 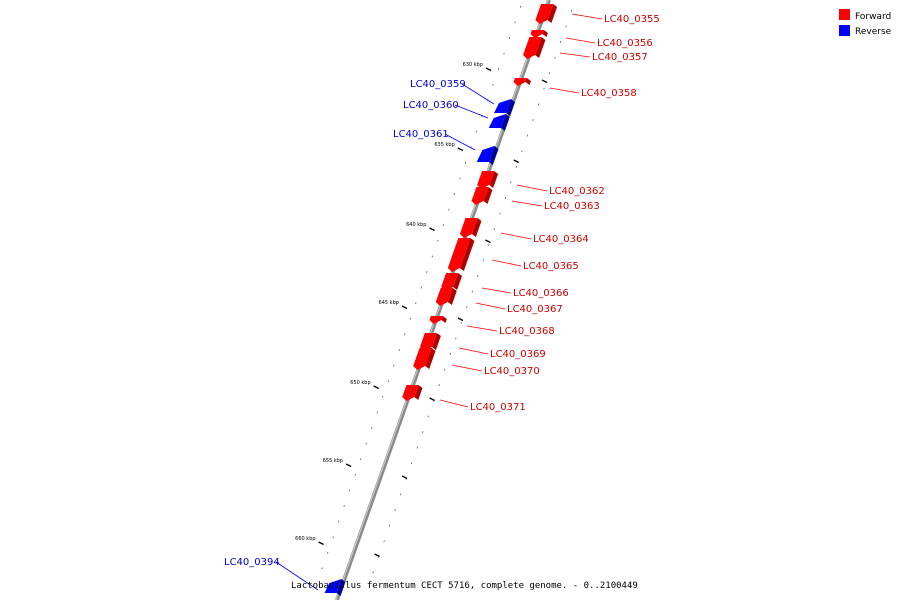 I want to click on gene-label: LC40_0361, so click(x=421, y=134).